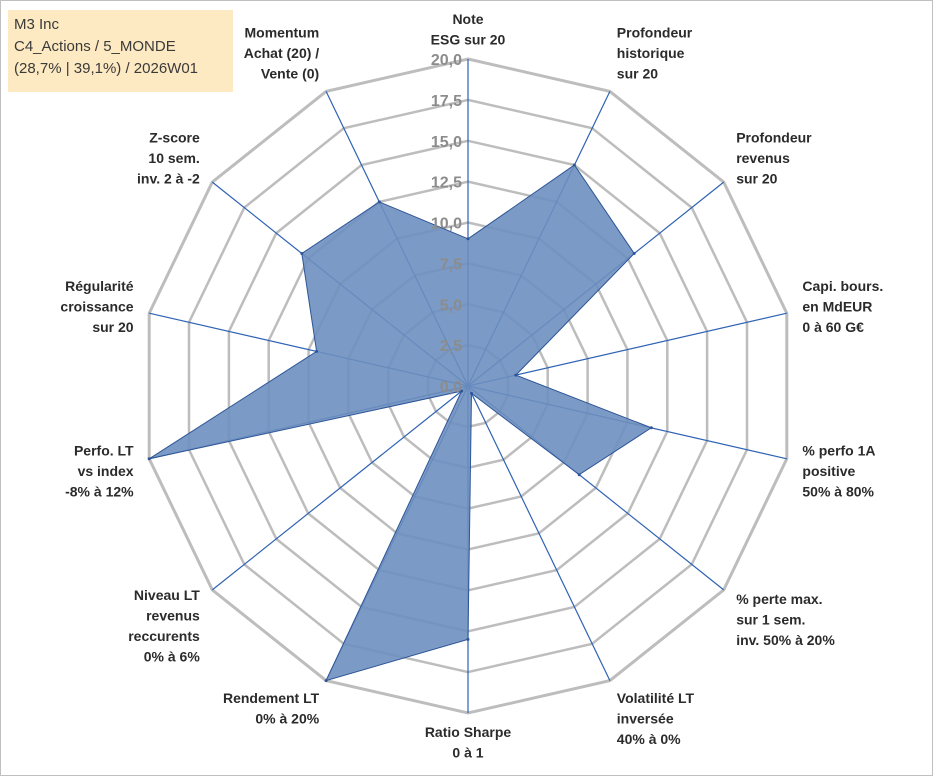  Describe the element at coordinates (106, 68) in the screenshot. I see `score-period-label: (28,7% | 39,1%) / 2026W01` at that location.